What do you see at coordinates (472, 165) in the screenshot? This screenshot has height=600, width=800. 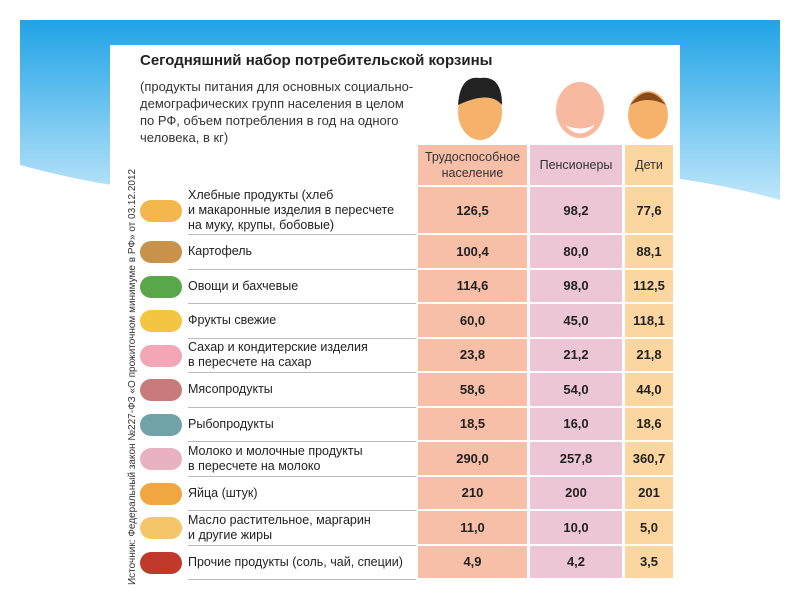 I see `column-header: Трудоспособное население` at bounding box center [472, 165].